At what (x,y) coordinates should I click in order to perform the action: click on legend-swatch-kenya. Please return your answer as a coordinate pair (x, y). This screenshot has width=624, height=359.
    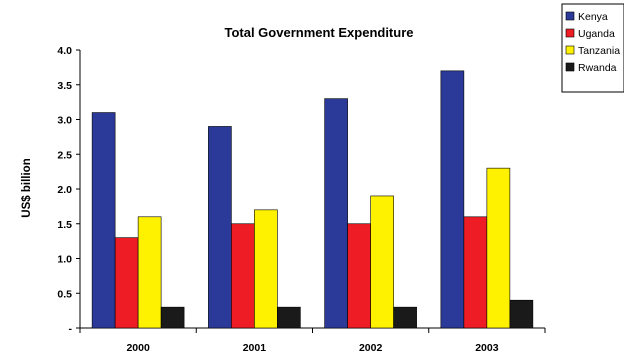
    Looking at the image, I should click on (570, 16).